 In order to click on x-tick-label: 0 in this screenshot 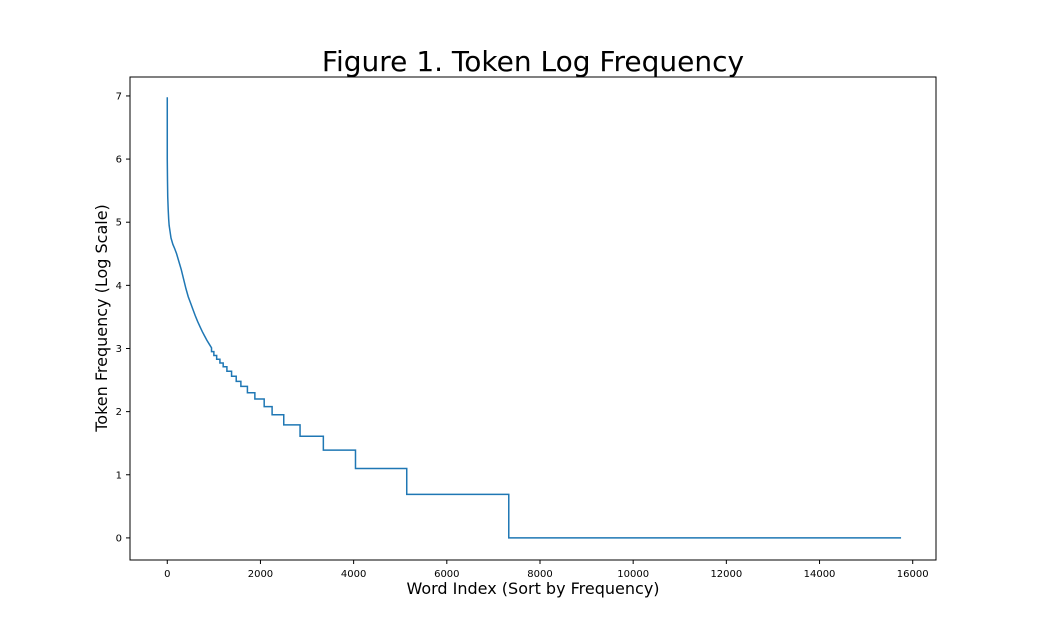, I will do `click(167, 574)`.